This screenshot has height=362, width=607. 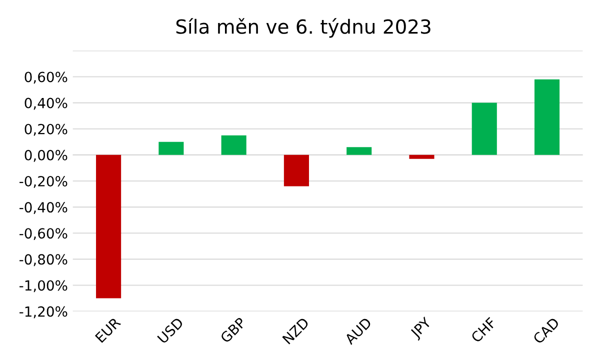 What do you see at coordinates (44, 312) in the screenshot?
I see `y-tick-label: -1,20%` at bounding box center [44, 312].